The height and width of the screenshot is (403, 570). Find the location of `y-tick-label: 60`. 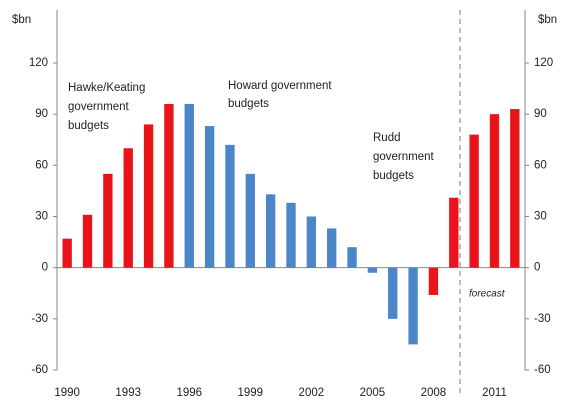

y-tick-label: 60 is located at coordinates (41, 165).